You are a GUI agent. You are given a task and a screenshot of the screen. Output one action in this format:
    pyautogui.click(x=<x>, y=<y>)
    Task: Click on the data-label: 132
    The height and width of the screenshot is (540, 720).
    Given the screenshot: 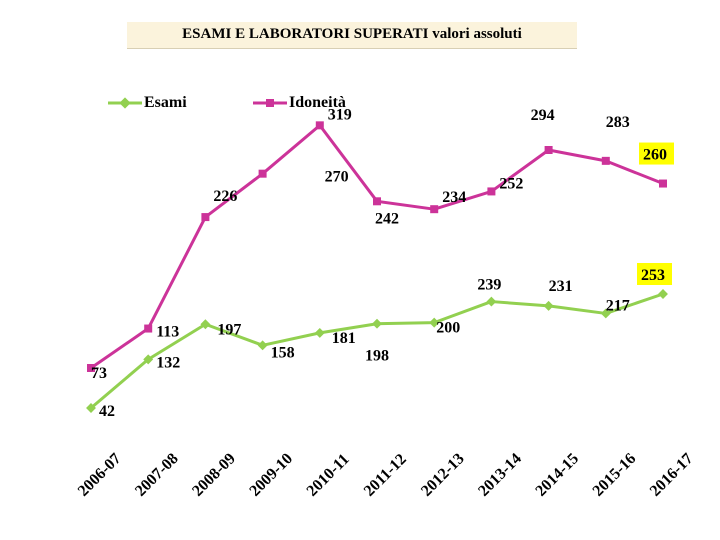 What is the action you would take?
    pyautogui.click(x=168, y=362)
    